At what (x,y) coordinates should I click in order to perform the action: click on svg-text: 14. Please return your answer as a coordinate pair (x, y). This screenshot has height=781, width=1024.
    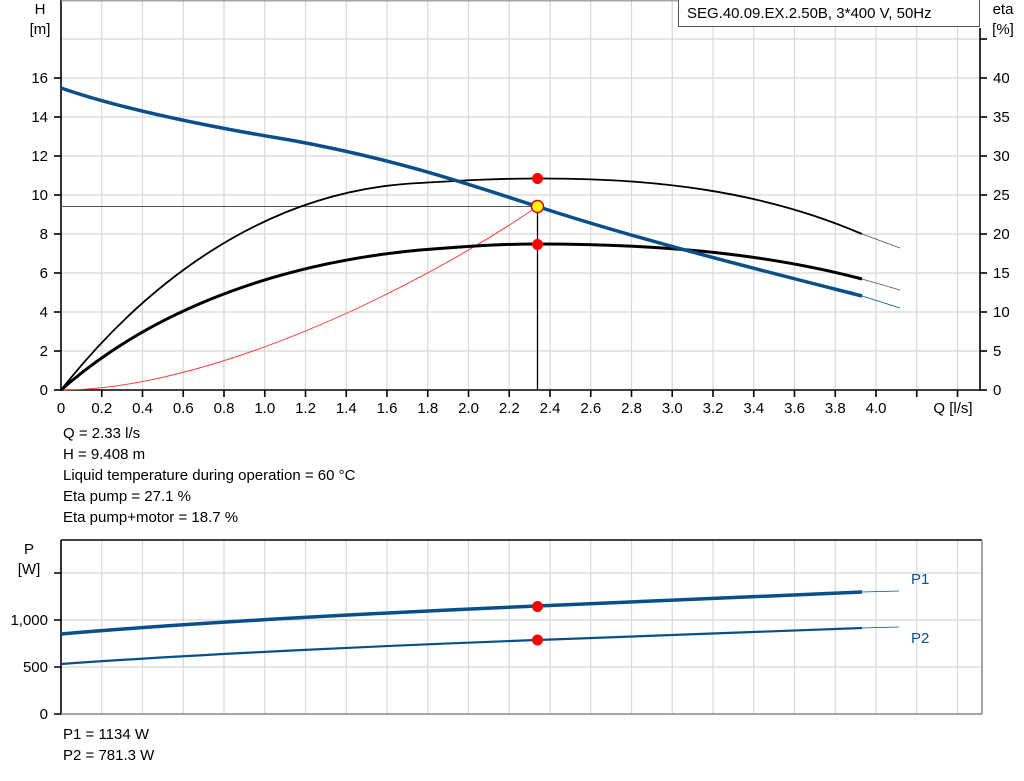
    Looking at the image, I should click on (39, 117).